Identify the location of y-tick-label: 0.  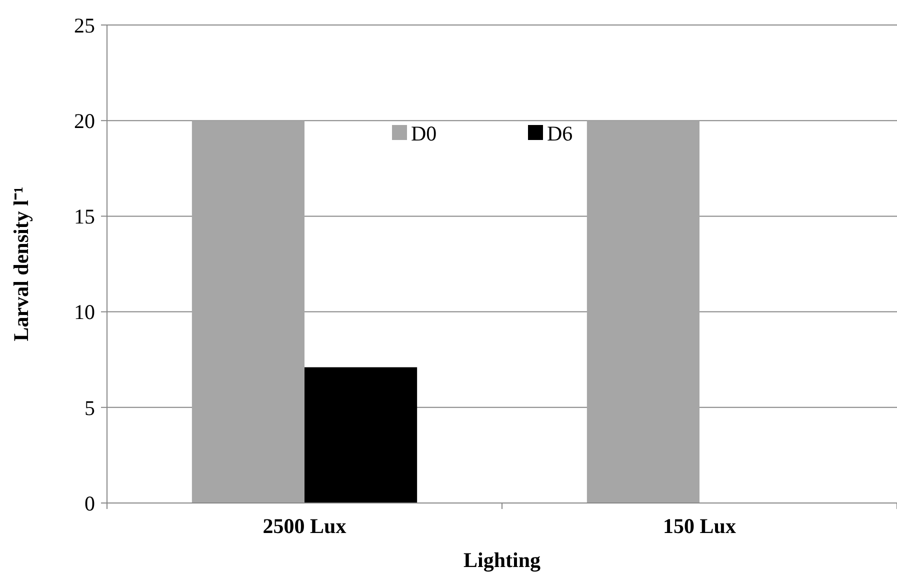
(89, 503).